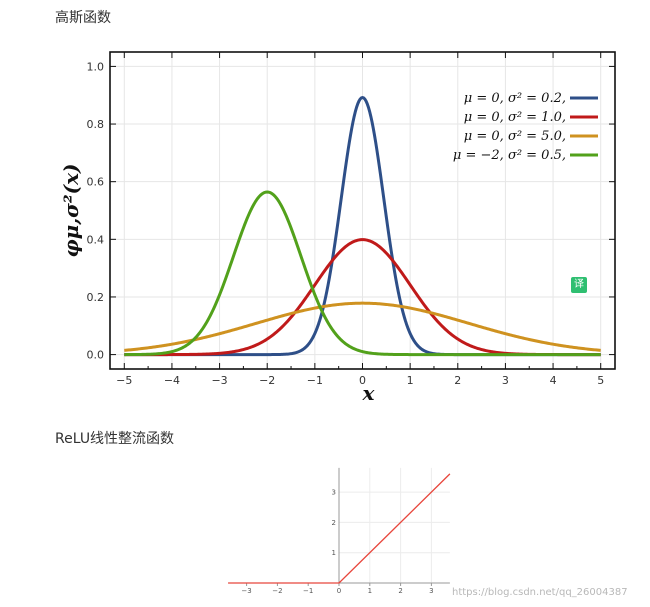 The height and width of the screenshot is (607, 650). What do you see at coordinates (509, 155) in the screenshot?
I see `legend-label-3: μ = −2, σ² = 0.5,` at bounding box center [509, 155].